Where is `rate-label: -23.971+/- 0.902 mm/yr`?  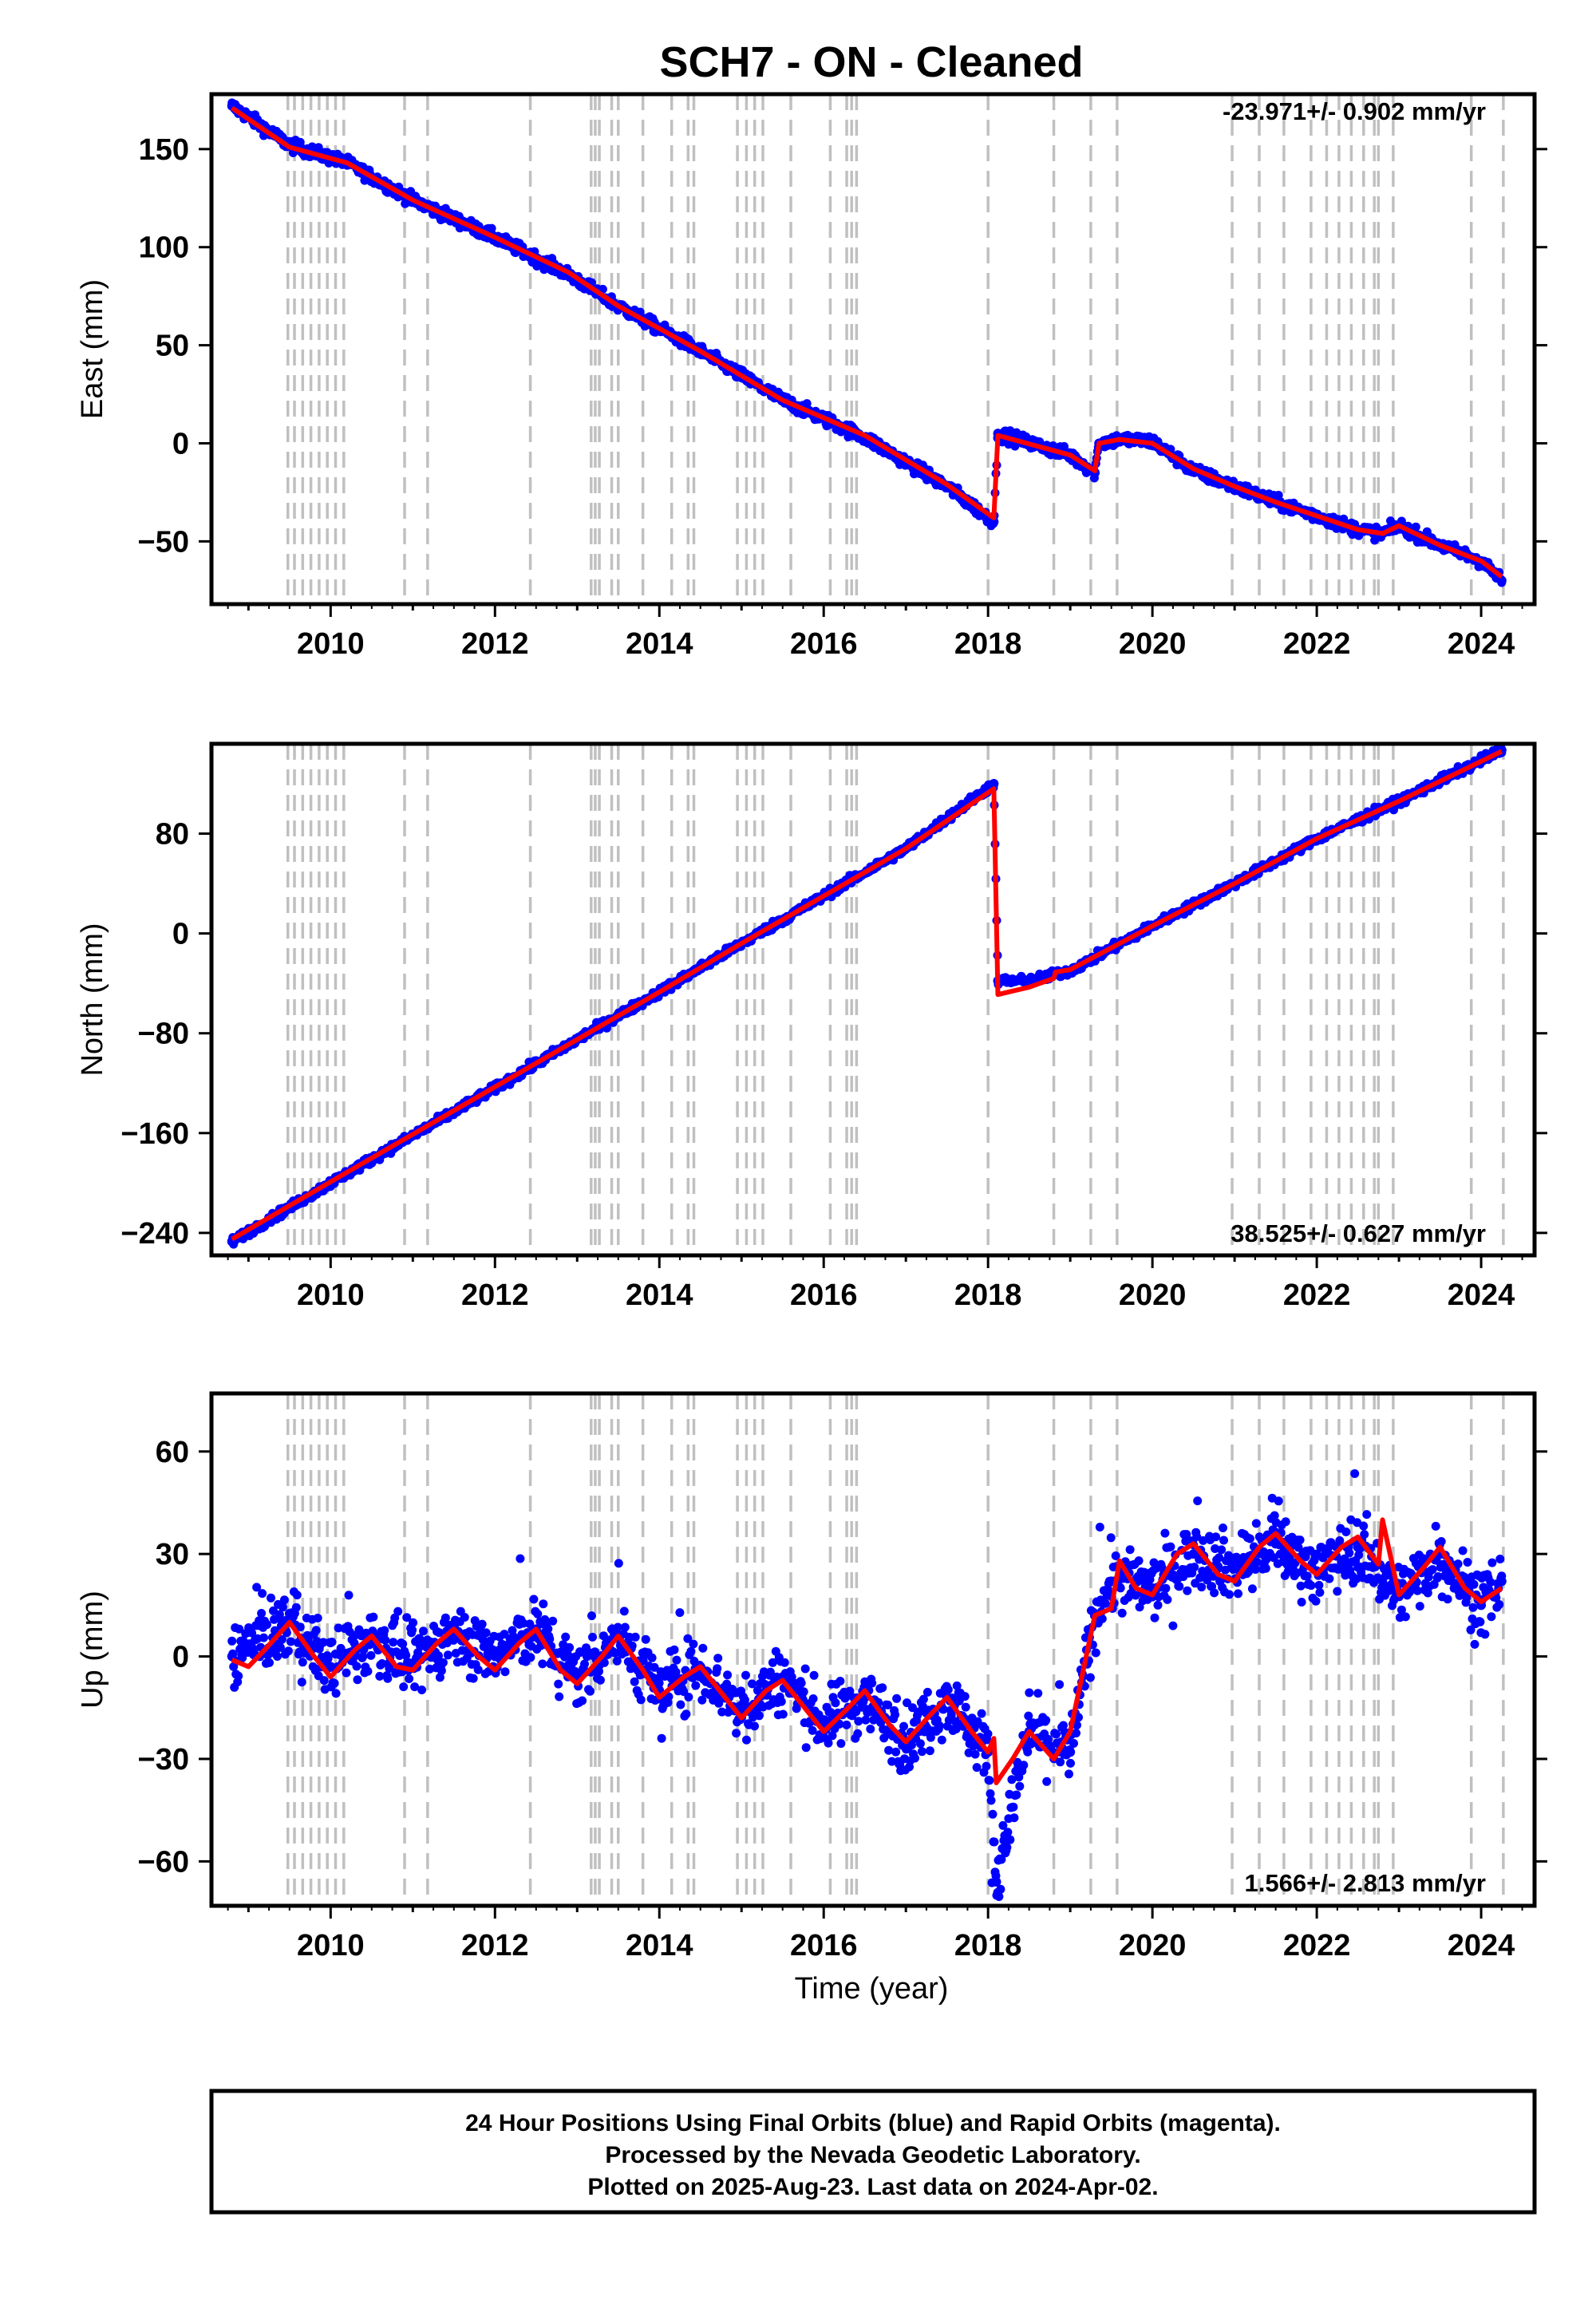 rate-label: -23.971+/- 0.902 mm/yr is located at coordinates (1354, 111).